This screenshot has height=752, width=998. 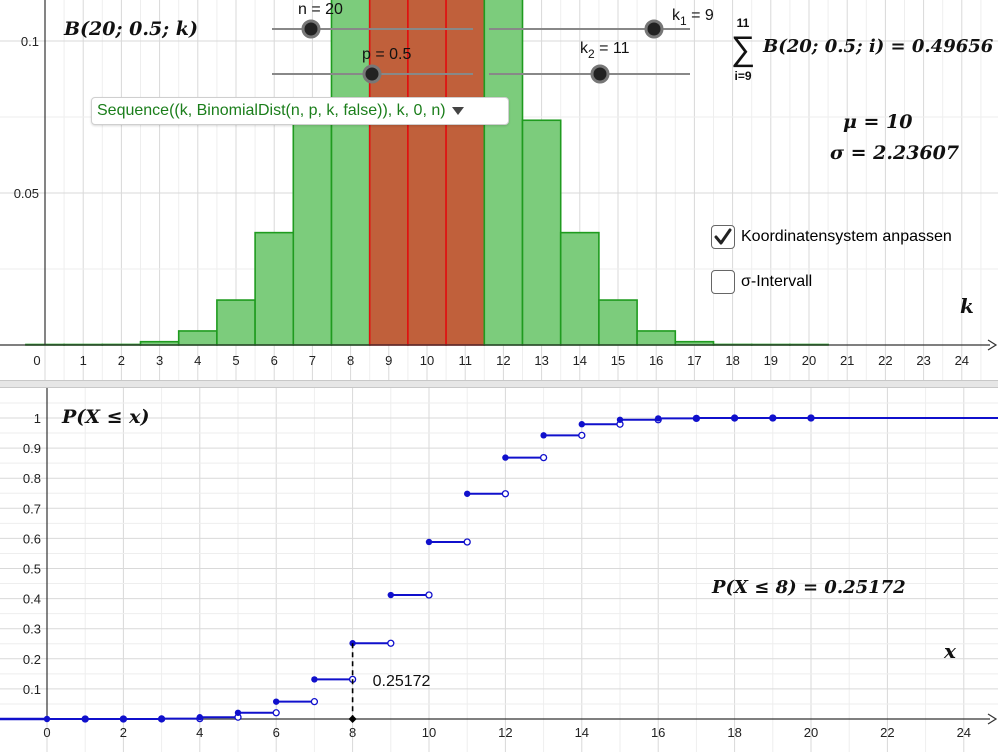 What do you see at coordinates (32, 478) in the screenshot?
I see `y-tick-label: 0.8` at bounding box center [32, 478].